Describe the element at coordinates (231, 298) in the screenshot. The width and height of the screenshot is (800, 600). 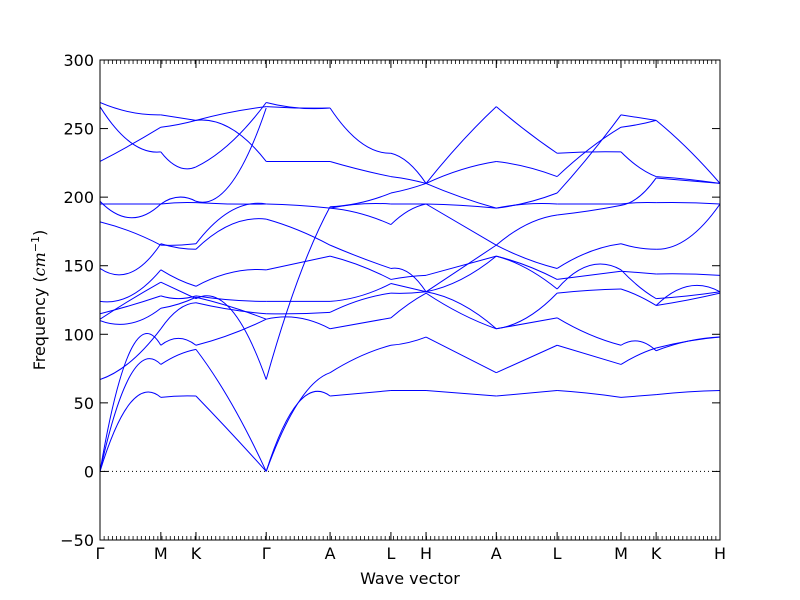
I see `band-line-seg2-b5` at that location.